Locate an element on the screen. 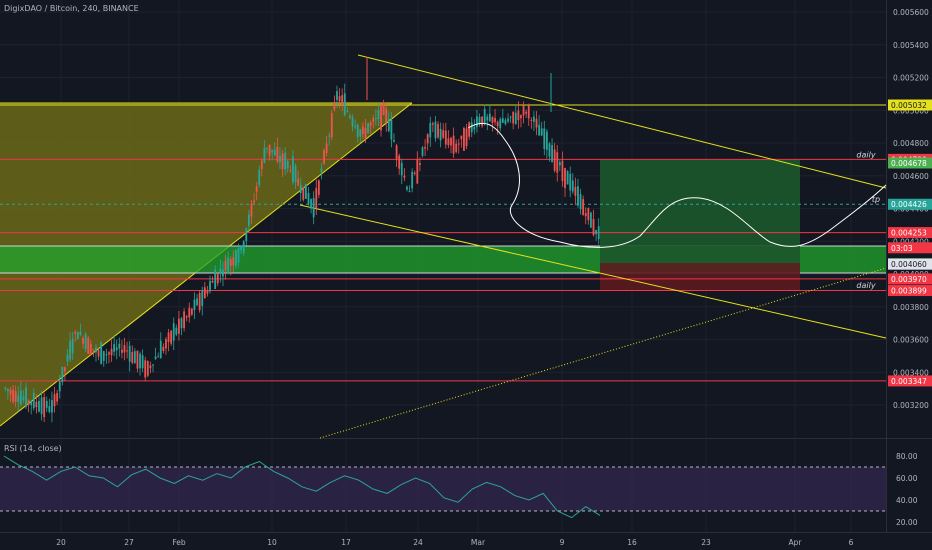  entry-box is located at coordinates (700, 254).